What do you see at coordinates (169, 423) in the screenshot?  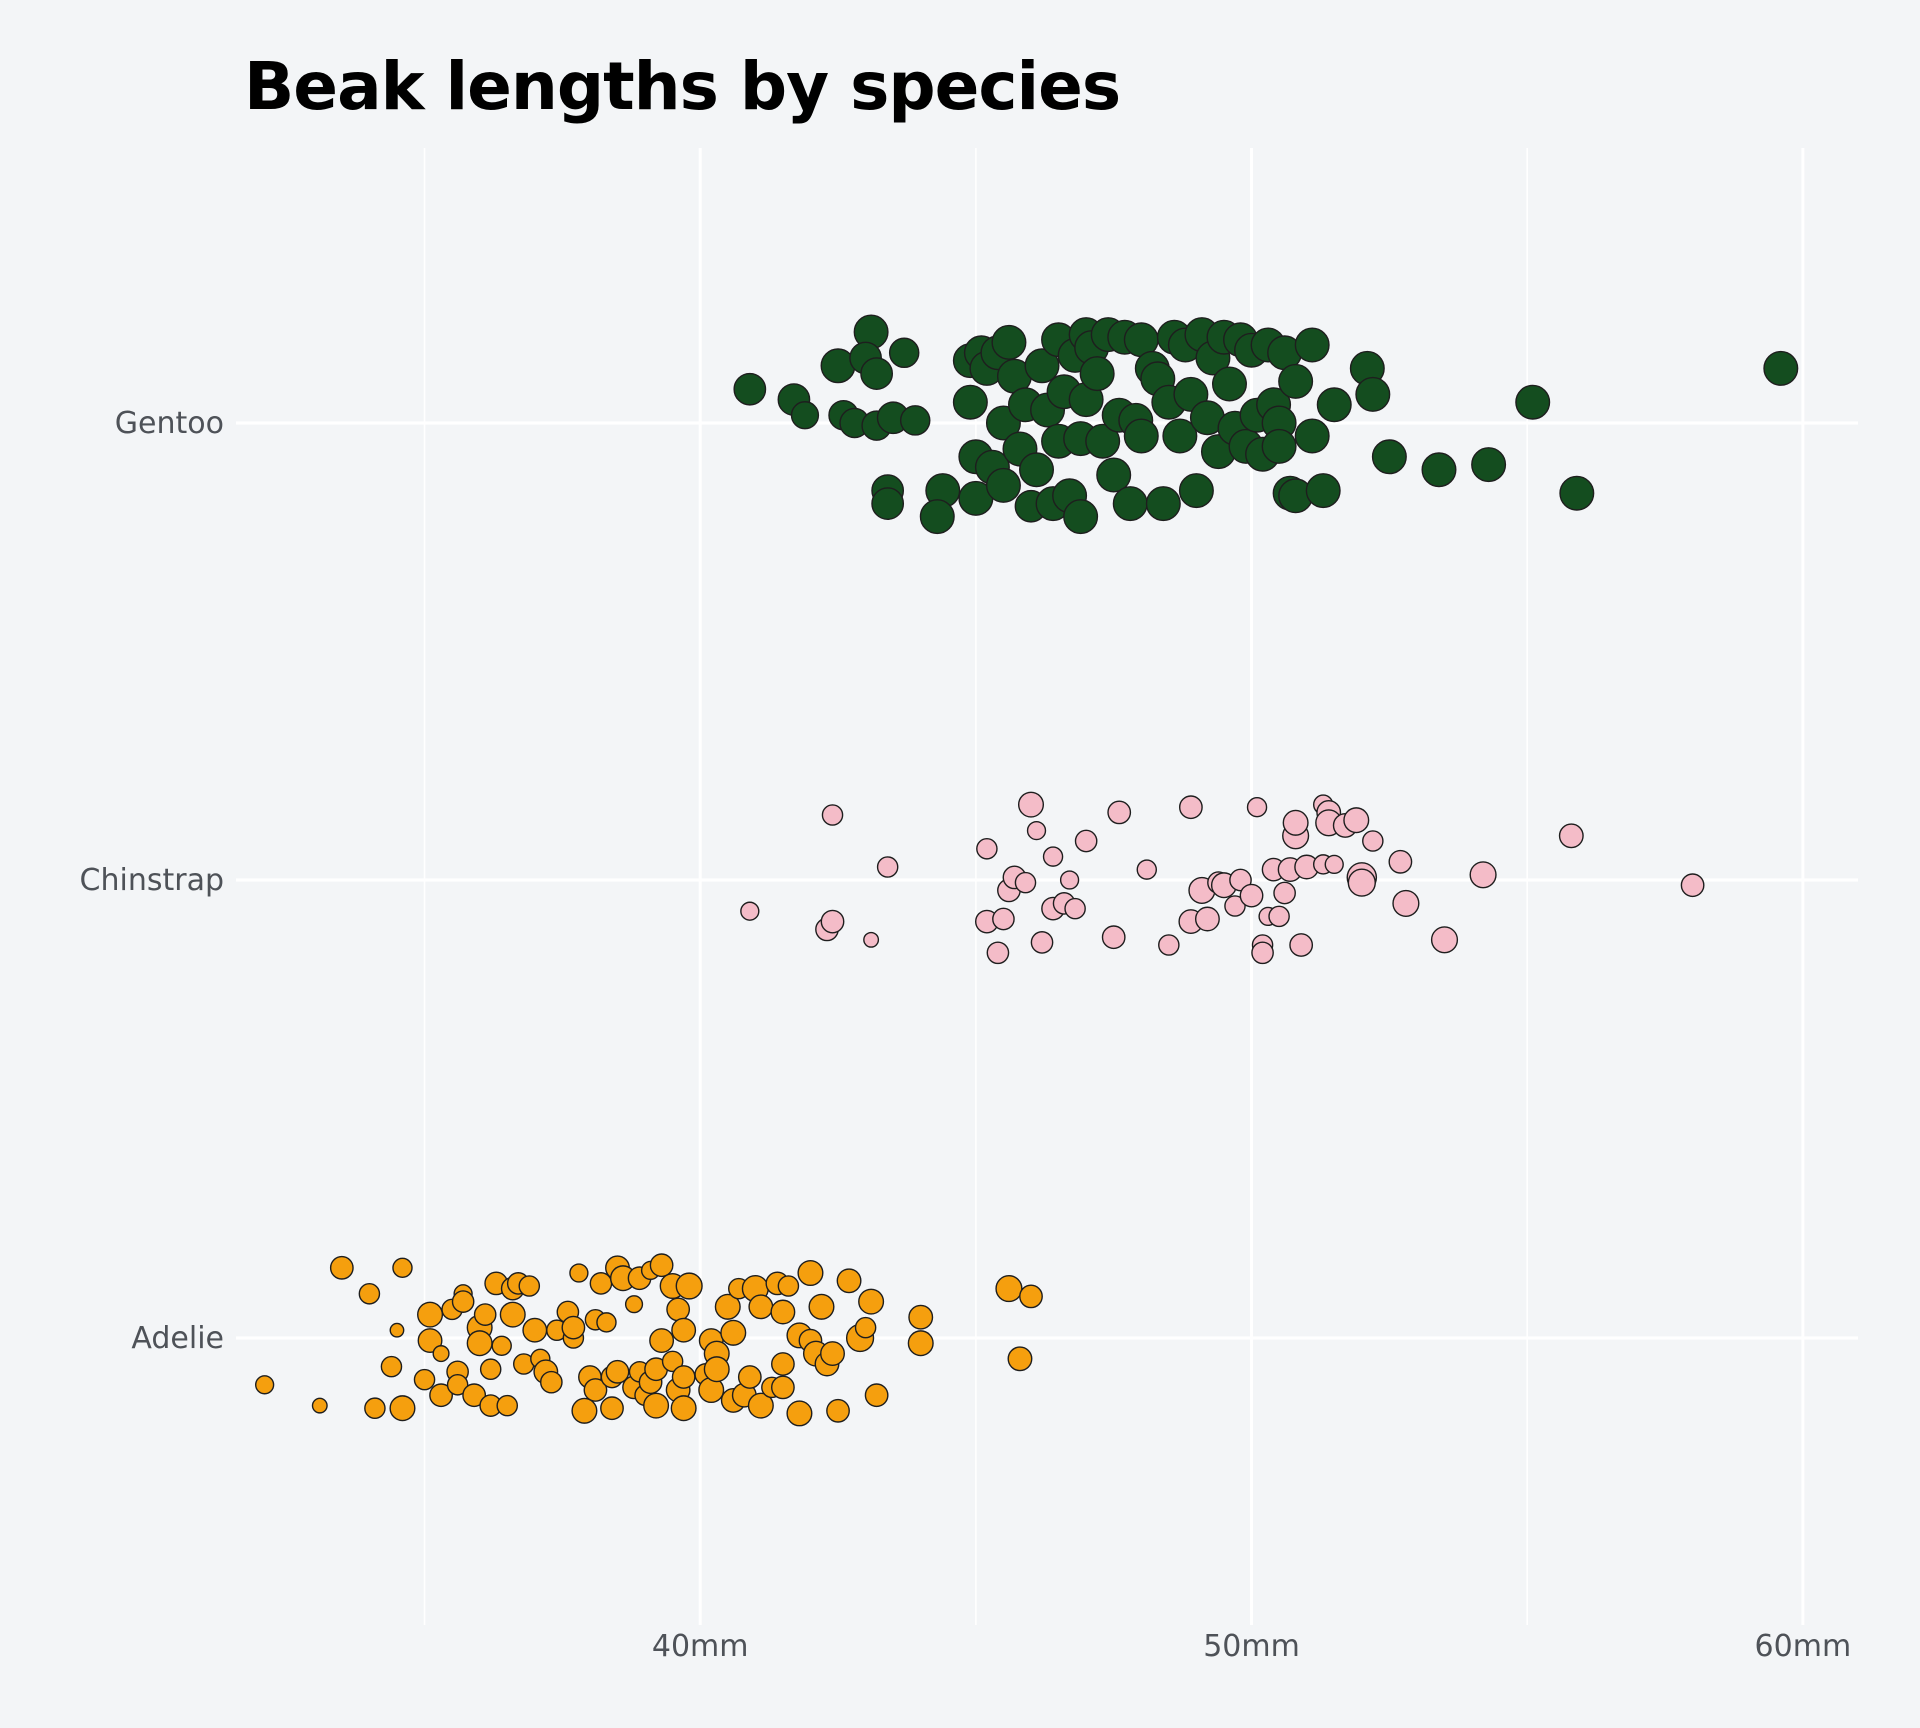 I see `y-tick-label: Gentoo` at bounding box center [169, 423].